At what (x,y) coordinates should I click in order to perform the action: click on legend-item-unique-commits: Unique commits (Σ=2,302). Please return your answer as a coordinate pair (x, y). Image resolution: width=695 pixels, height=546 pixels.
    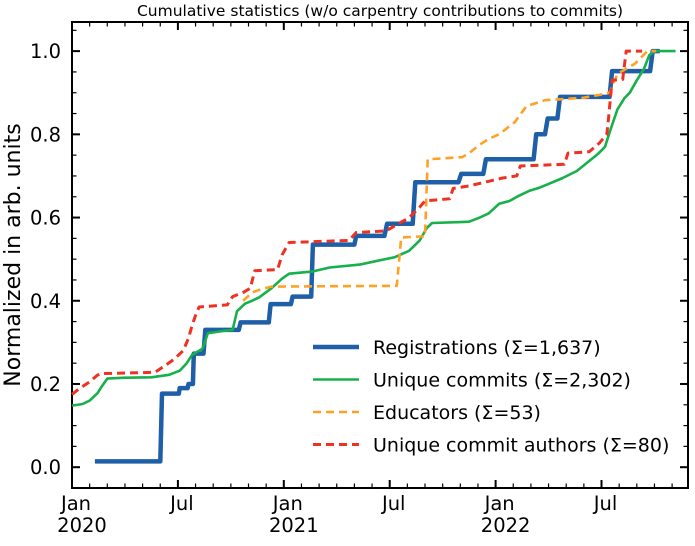
    Looking at the image, I should click on (472, 381).